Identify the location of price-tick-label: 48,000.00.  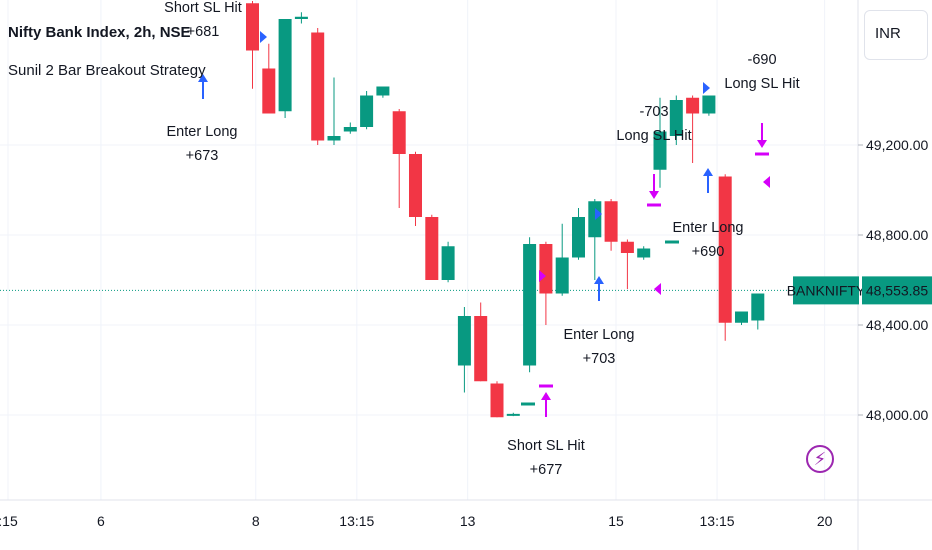
(897, 415).